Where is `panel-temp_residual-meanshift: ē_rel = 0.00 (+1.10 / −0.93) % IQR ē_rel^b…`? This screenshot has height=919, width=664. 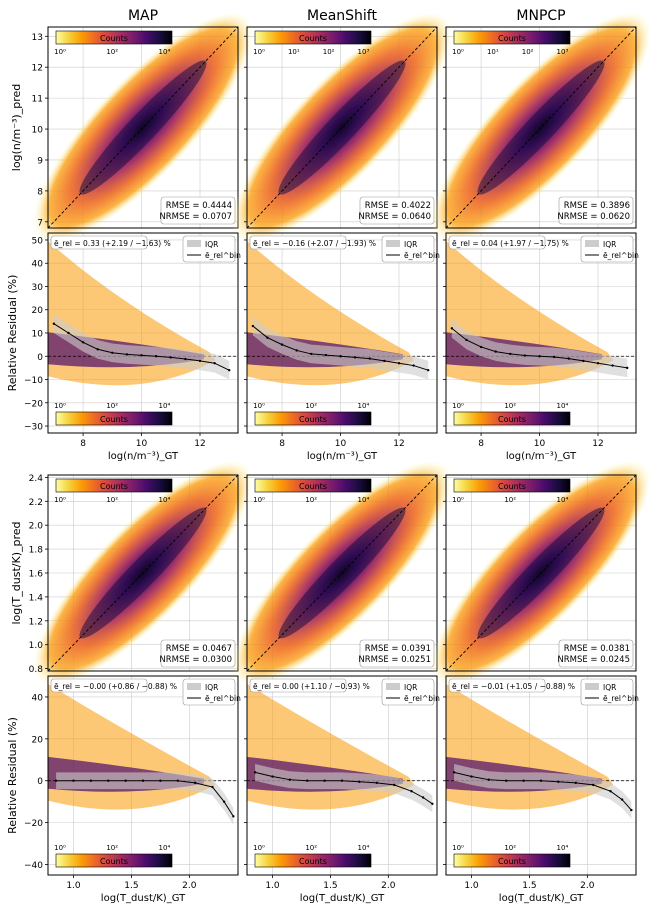 panel-temp_residual-meanshift: ē_rel = 0.00 (+1.10 / −0.93) % IQR ē_rel^b… is located at coordinates (342, 789).